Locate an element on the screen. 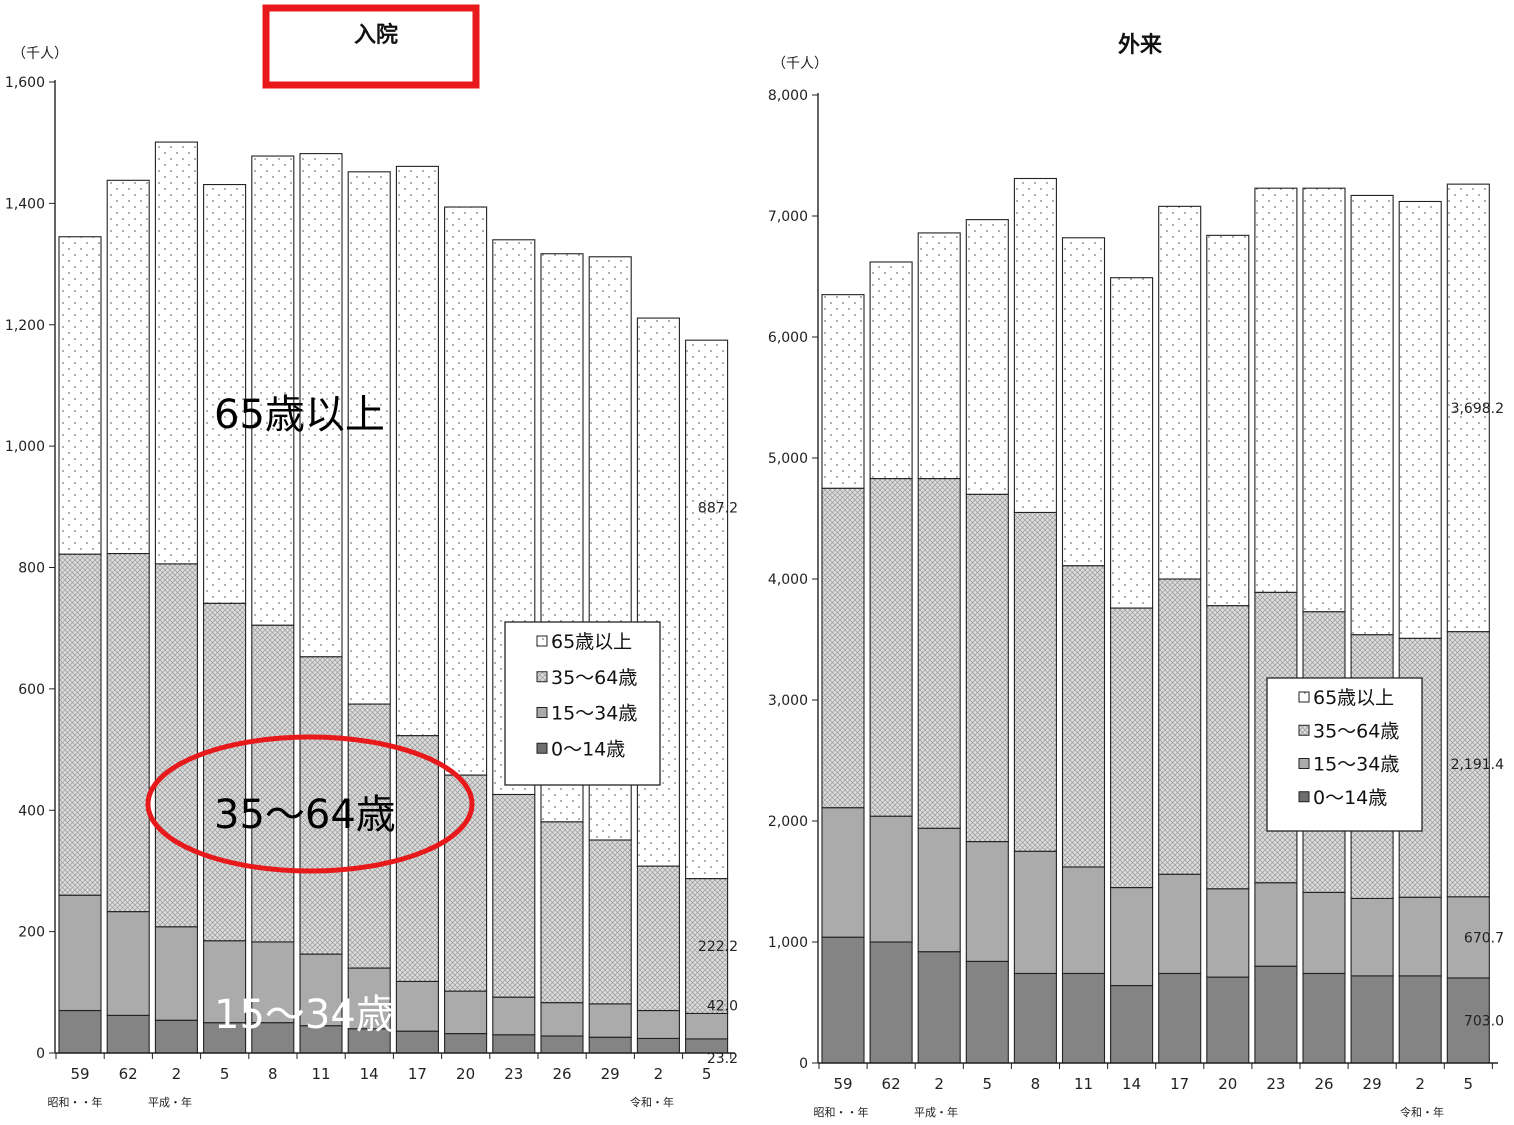 The image size is (1514, 1125). legend-label-0-3: 0～14歳 is located at coordinates (588, 749).